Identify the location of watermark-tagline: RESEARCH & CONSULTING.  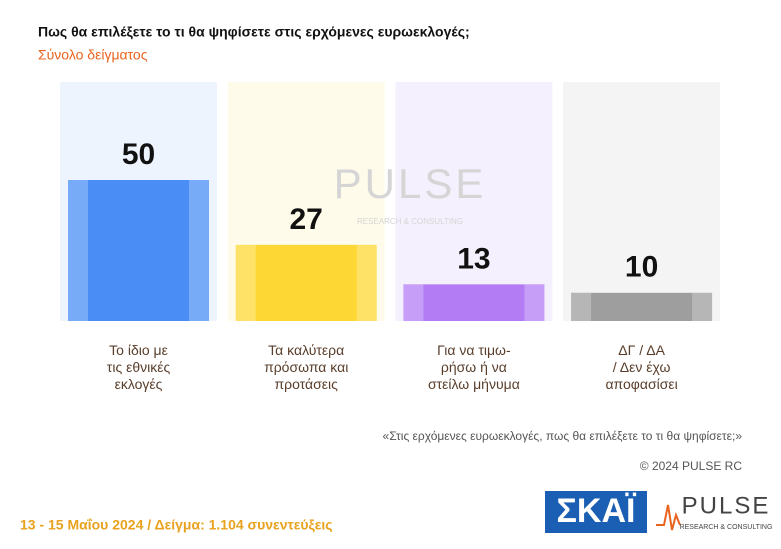
(410, 221).